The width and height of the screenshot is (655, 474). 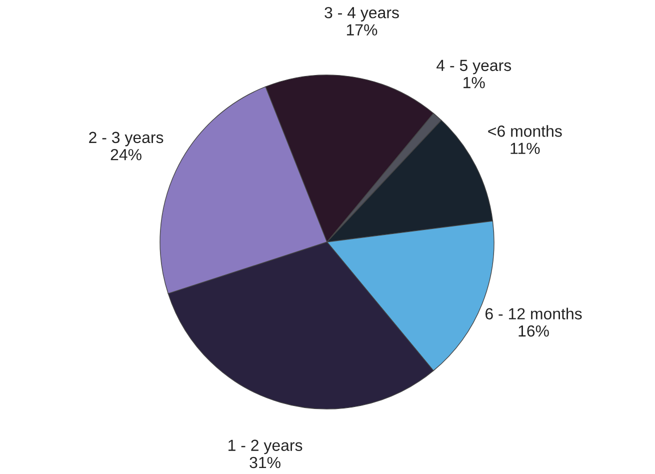 What do you see at coordinates (126, 139) in the screenshot?
I see `slice-label: 2 - 3 years` at bounding box center [126, 139].